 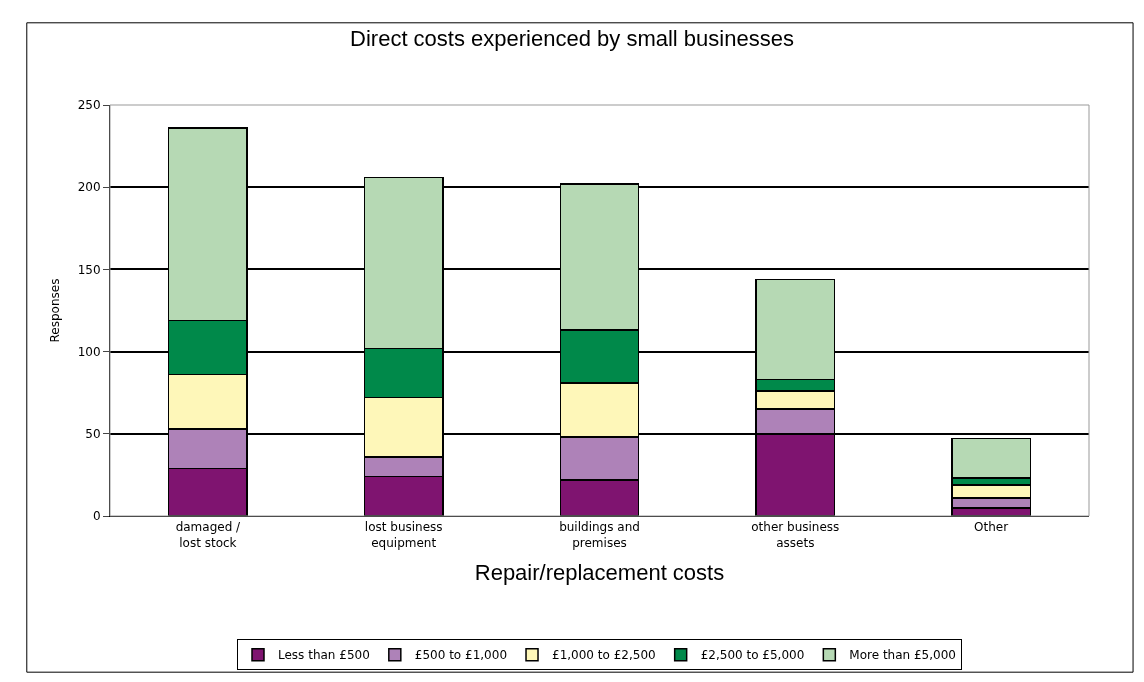 What do you see at coordinates (795, 535) in the screenshot?
I see `x-tick-label: other business assets` at bounding box center [795, 535].